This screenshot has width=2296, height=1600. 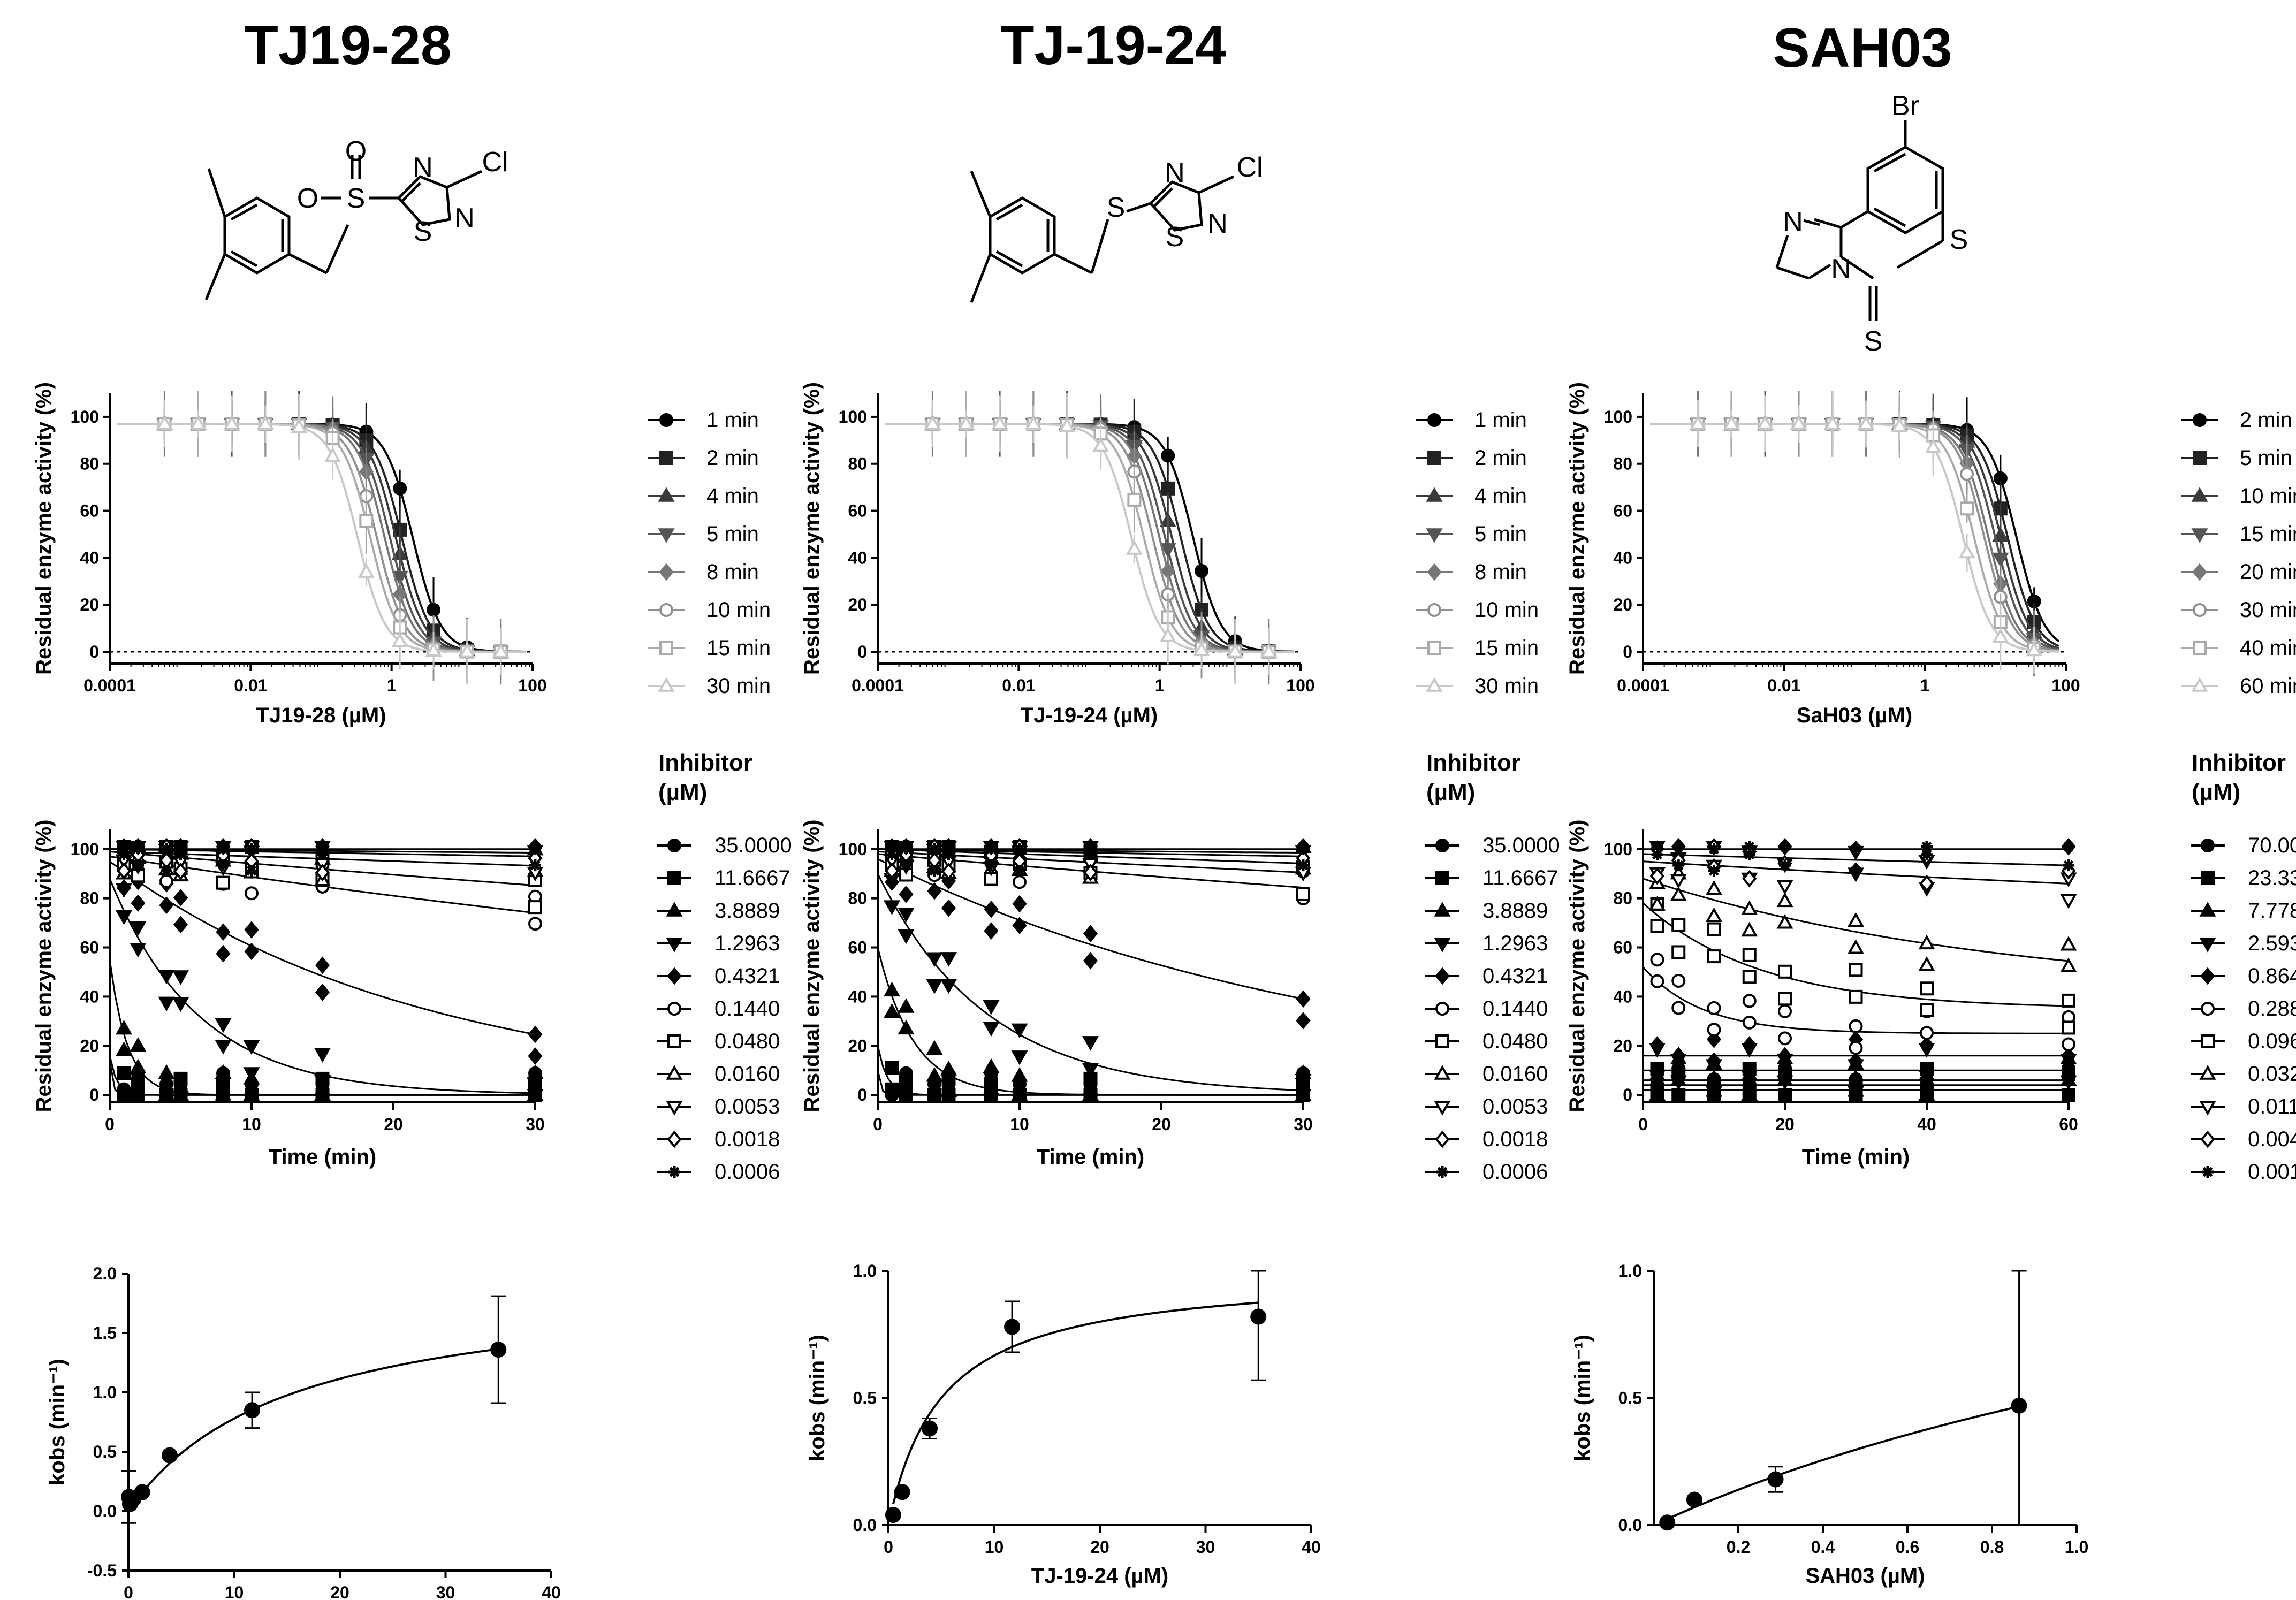 I want to click on x-tick-label: 0.8, so click(x=1992, y=1547).